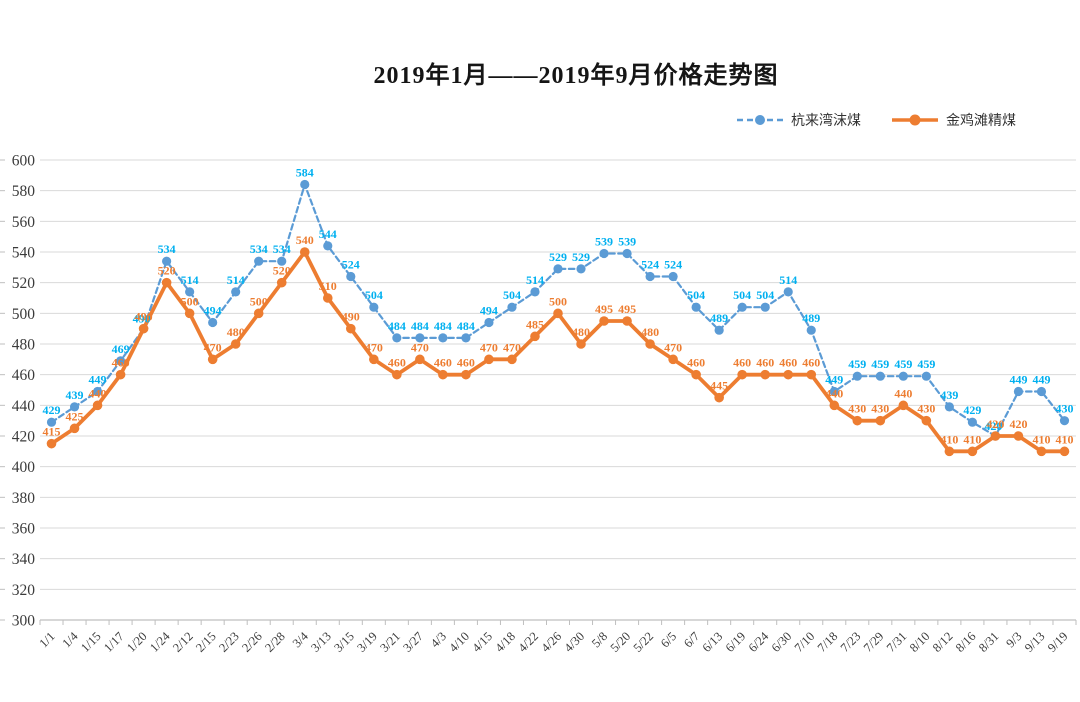 The height and width of the screenshot is (702, 1080). Describe the element at coordinates (167, 271) in the screenshot. I see `data-label: 520` at that location.